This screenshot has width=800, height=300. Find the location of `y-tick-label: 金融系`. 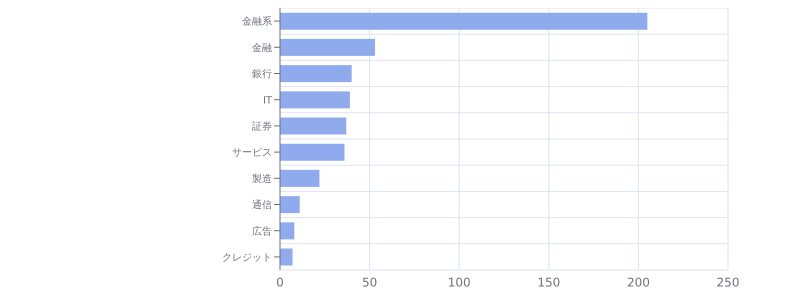

y-tick-label: 金融系 is located at coordinates (257, 22).